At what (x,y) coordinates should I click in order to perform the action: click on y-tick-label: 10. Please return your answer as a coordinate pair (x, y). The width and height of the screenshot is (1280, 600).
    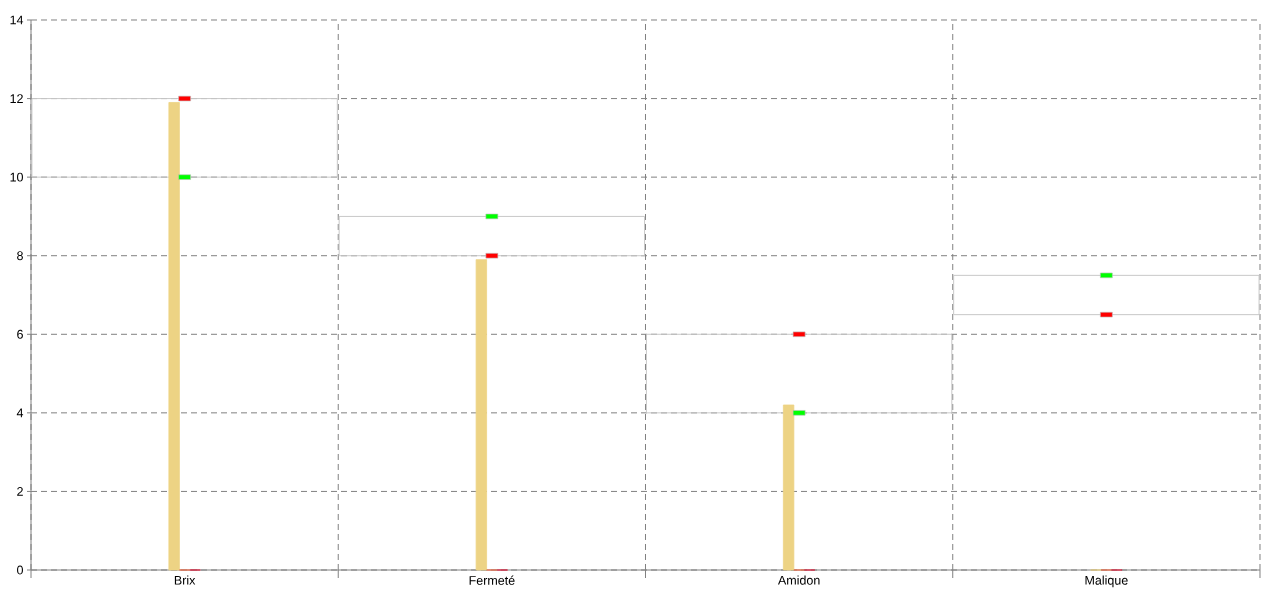
    Looking at the image, I should click on (16, 177).